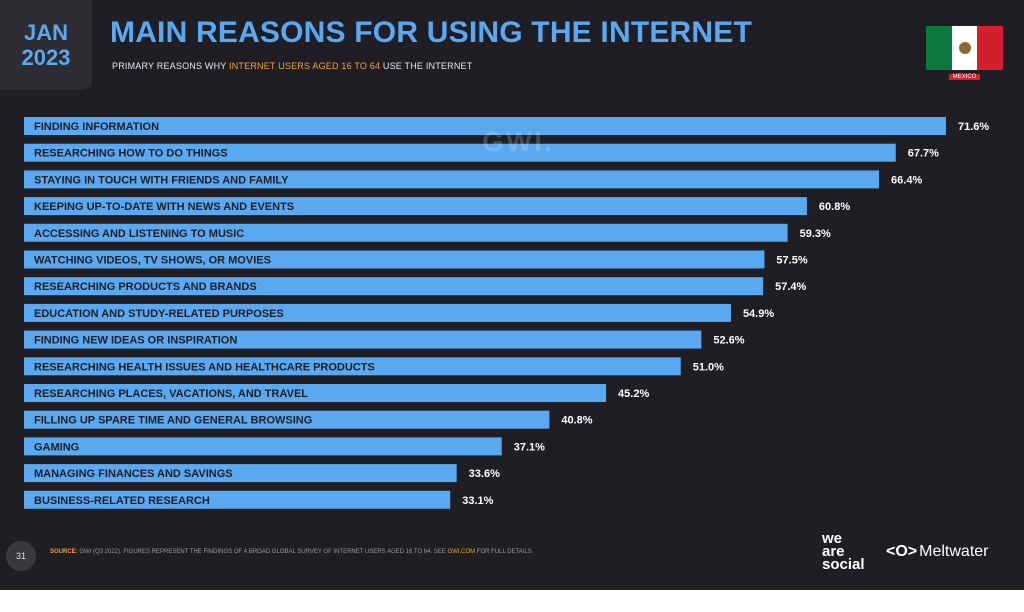 The width and height of the screenshot is (1024, 612). What do you see at coordinates (791, 261) in the screenshot?
I see `bar-value-label: 57.5%` at bounding box center [791, 261].